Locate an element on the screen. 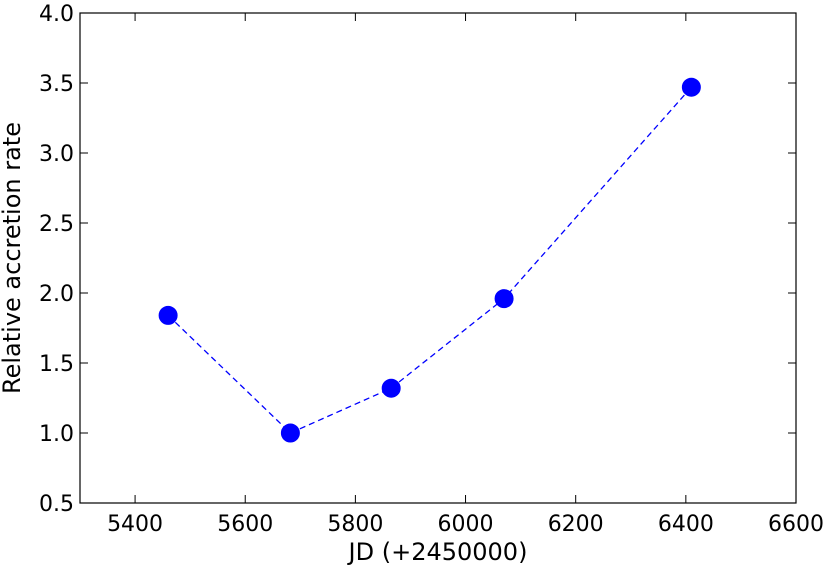 The image size is (830, 568). y-tick-label: 3.5 is located at coordinates (56, 84).